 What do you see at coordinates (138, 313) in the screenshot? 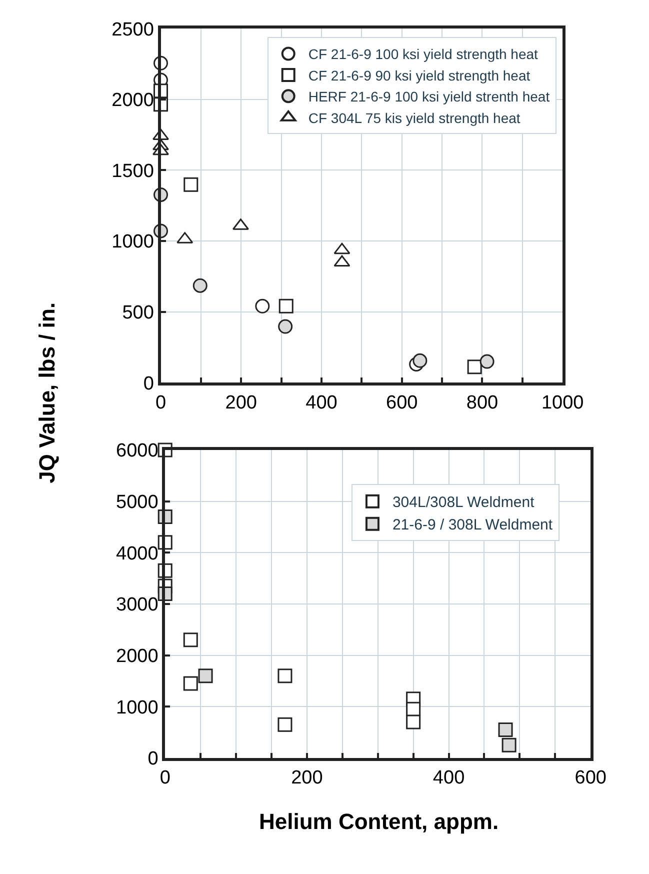
I see `y-tick-label: 500` at bounding box center [138, 313].